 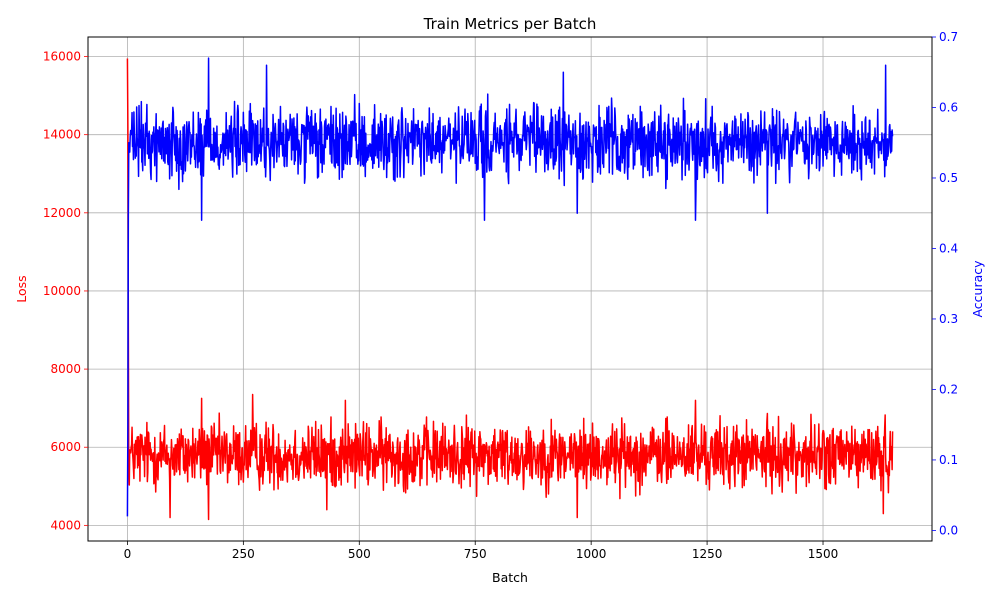 I want to click on x-tick-label: 1500, so click(x=823, y=554).